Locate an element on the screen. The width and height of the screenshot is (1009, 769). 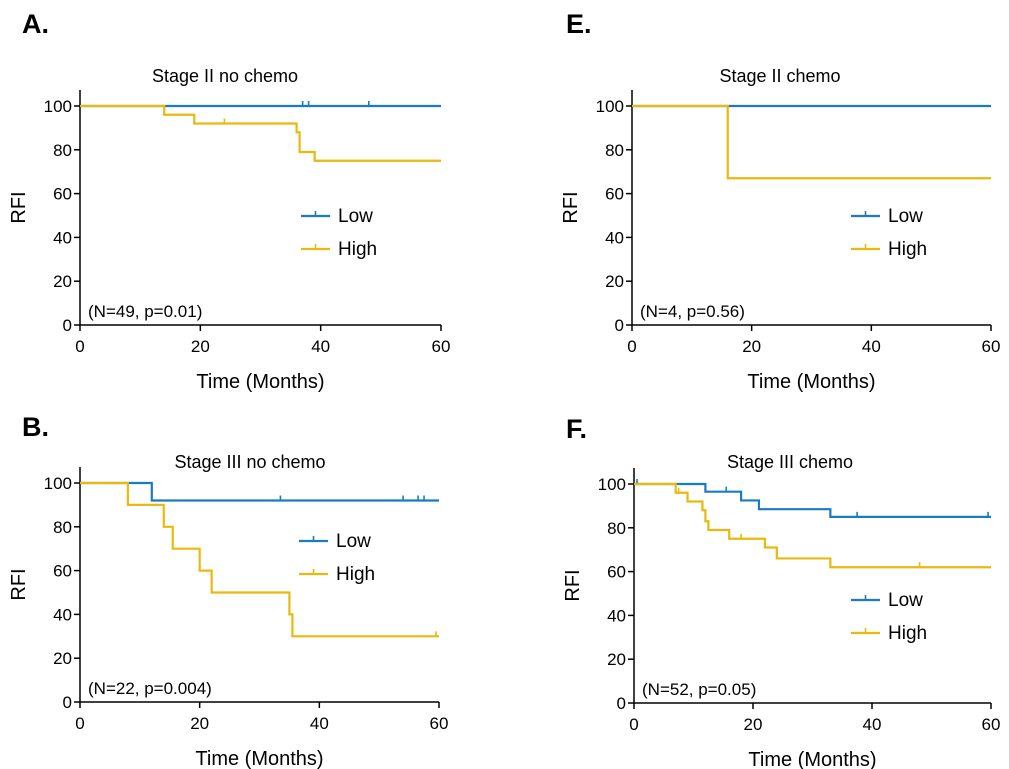
panel-letter: E. is located at coordinates (579, 24).